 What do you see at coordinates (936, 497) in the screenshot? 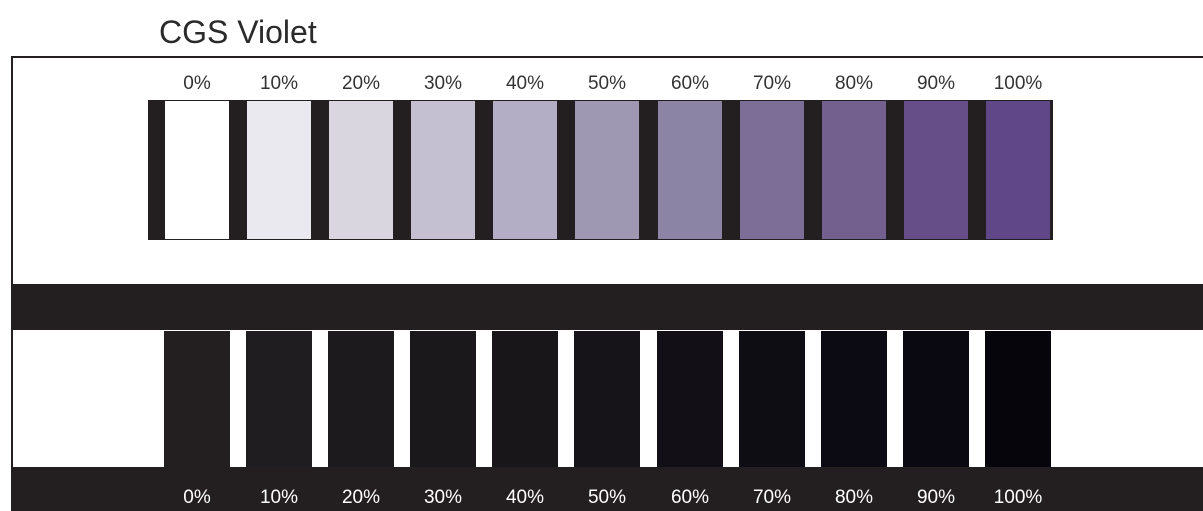
I see `bottom-label-9: 90%` at bounding box center [936, 497].